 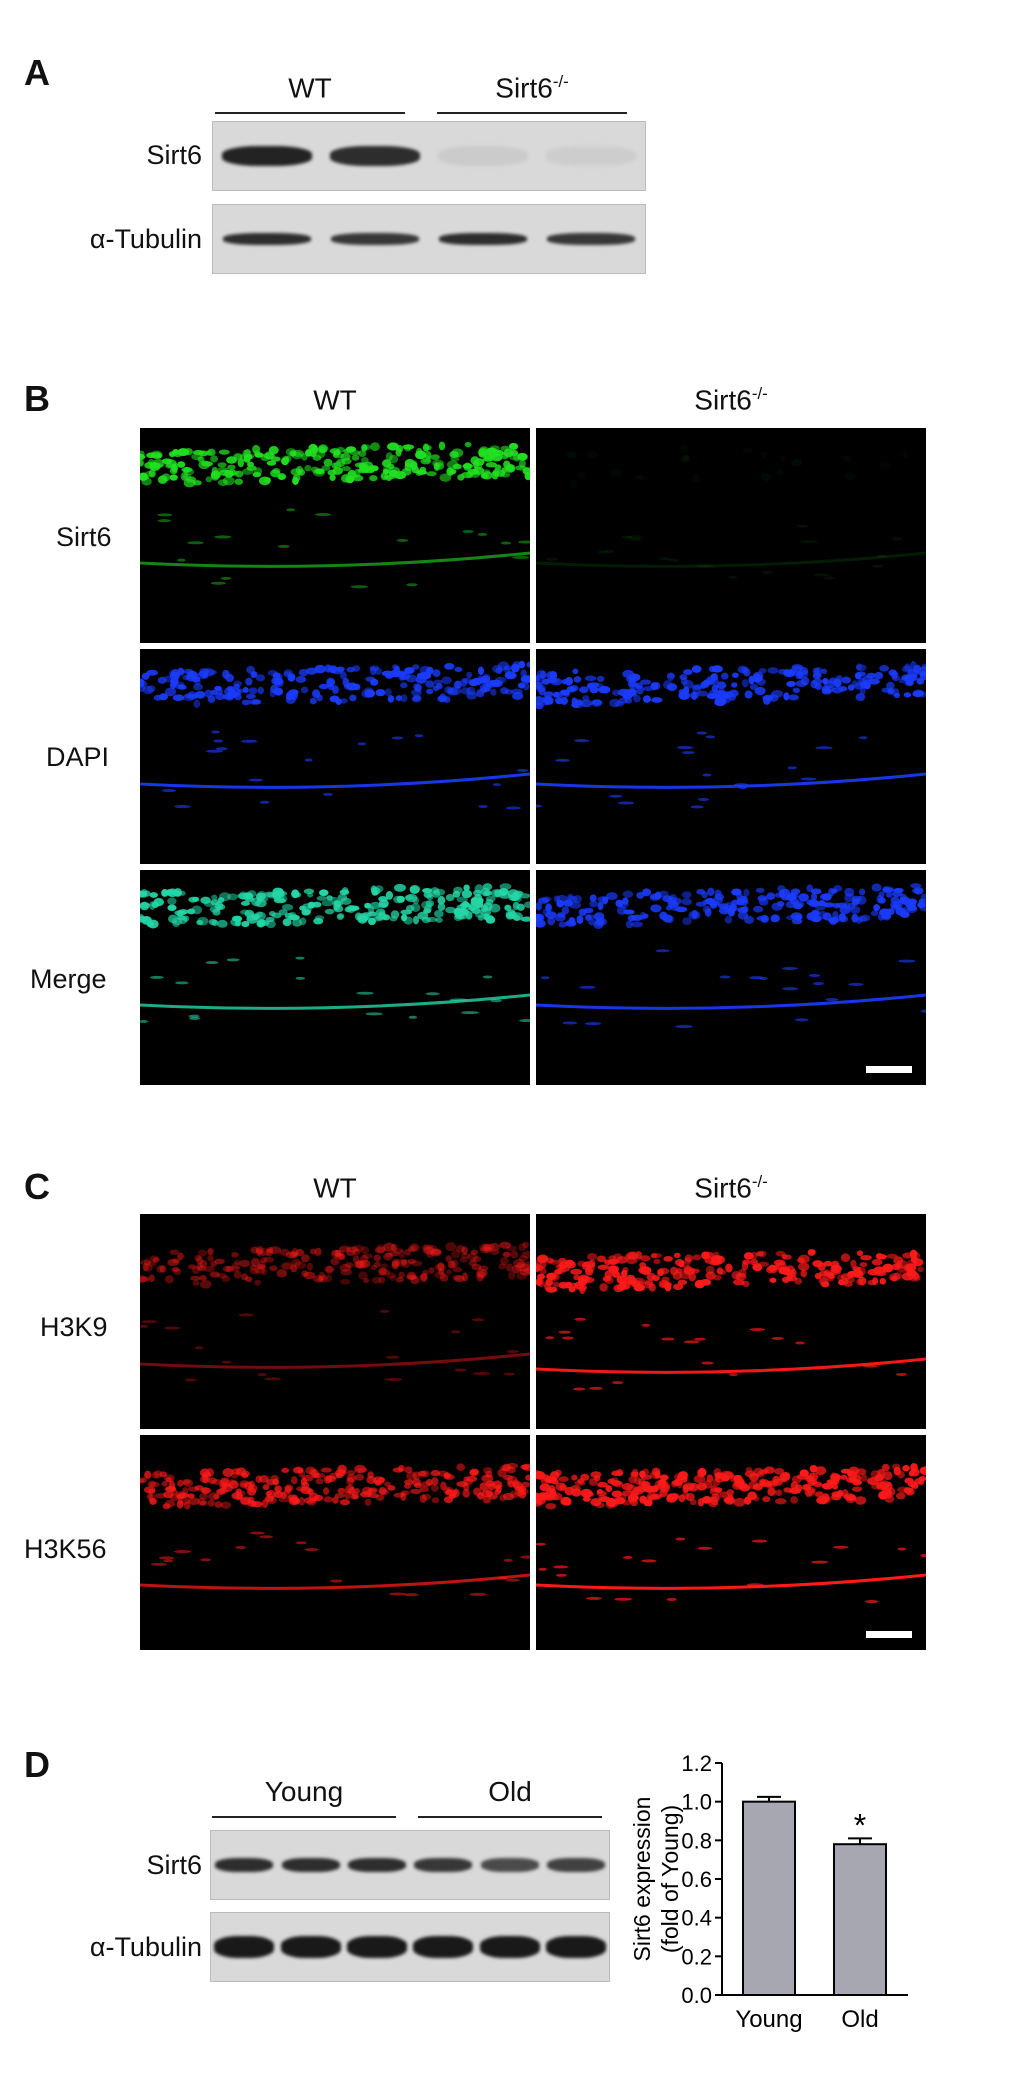 What do you see at coordinates (510, 1791) in the screenshot?
I see `panelD-group-old: Old` at bounding box center [510, 1791].